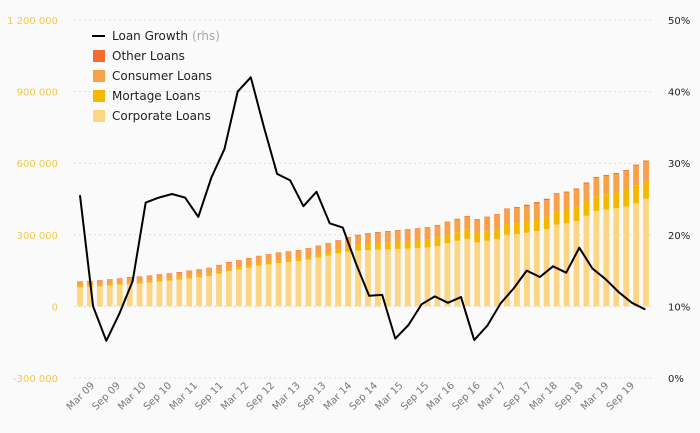 This screenshot has height=433, width=700. Describe the element at coordinates (206, 36) in the screenshot. I see `legend-hint: (rhs)` at that location.